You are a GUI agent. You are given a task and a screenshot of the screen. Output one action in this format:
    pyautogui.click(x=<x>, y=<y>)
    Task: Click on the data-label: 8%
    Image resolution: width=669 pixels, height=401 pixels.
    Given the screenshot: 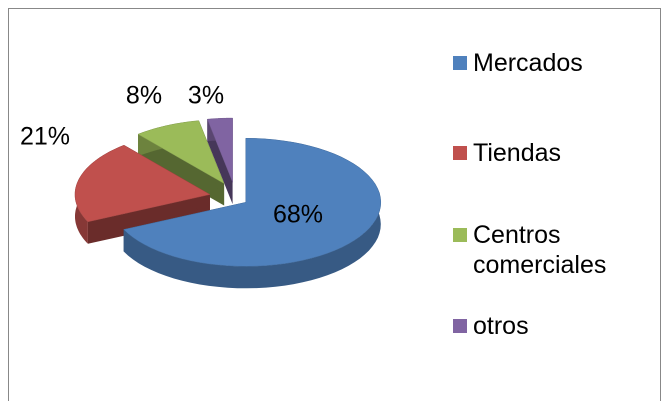 What is the action you would take?
    pyautogui.click(x=144, y=96)
    